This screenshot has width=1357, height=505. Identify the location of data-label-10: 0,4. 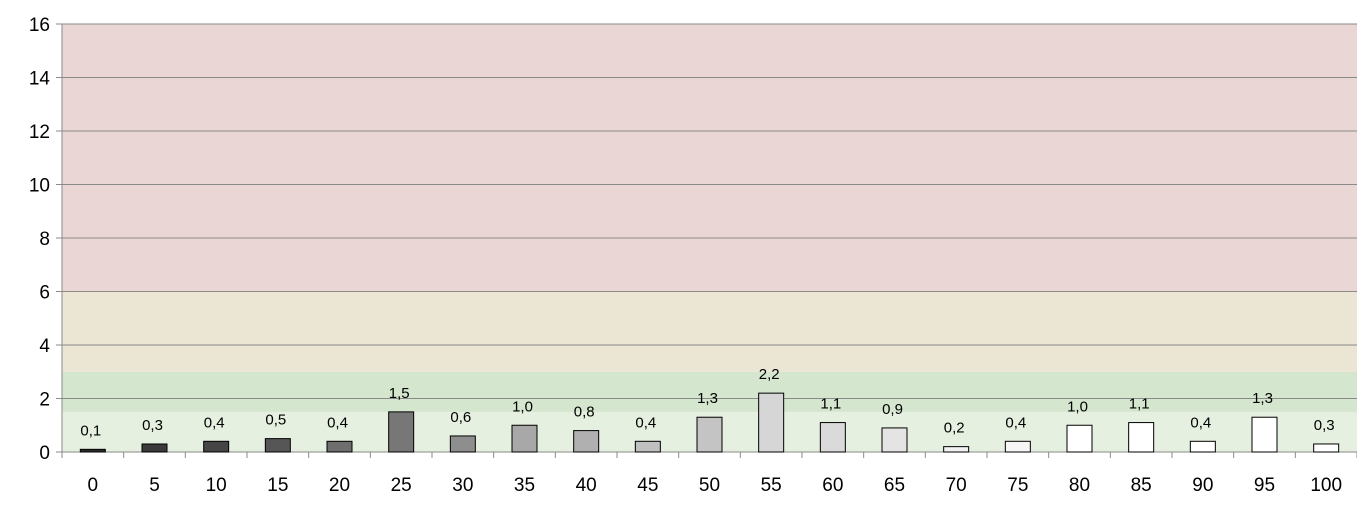
(214, 422).